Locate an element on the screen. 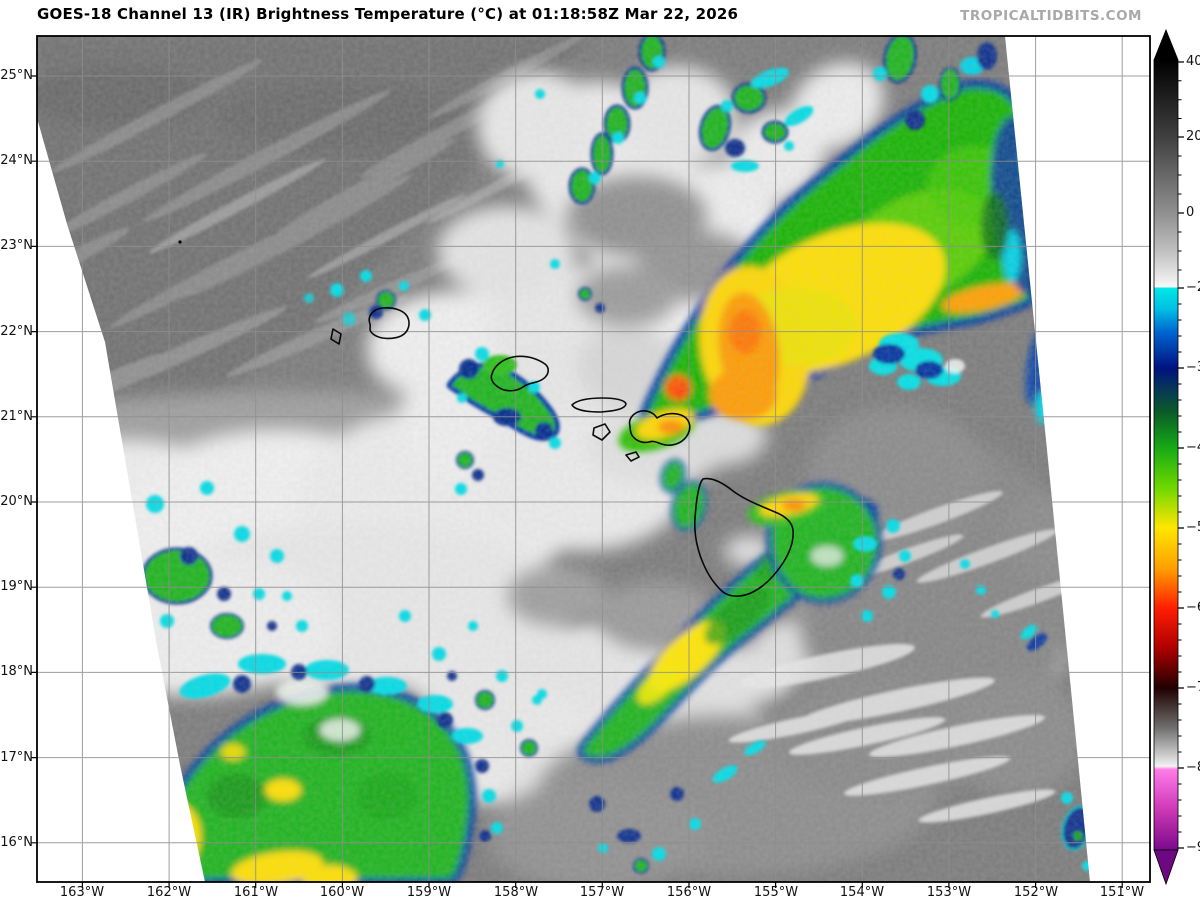 The image size is (1200, 906). watermark: TROPICALTIDBITS.COM is located at coordinates (1051, 16).